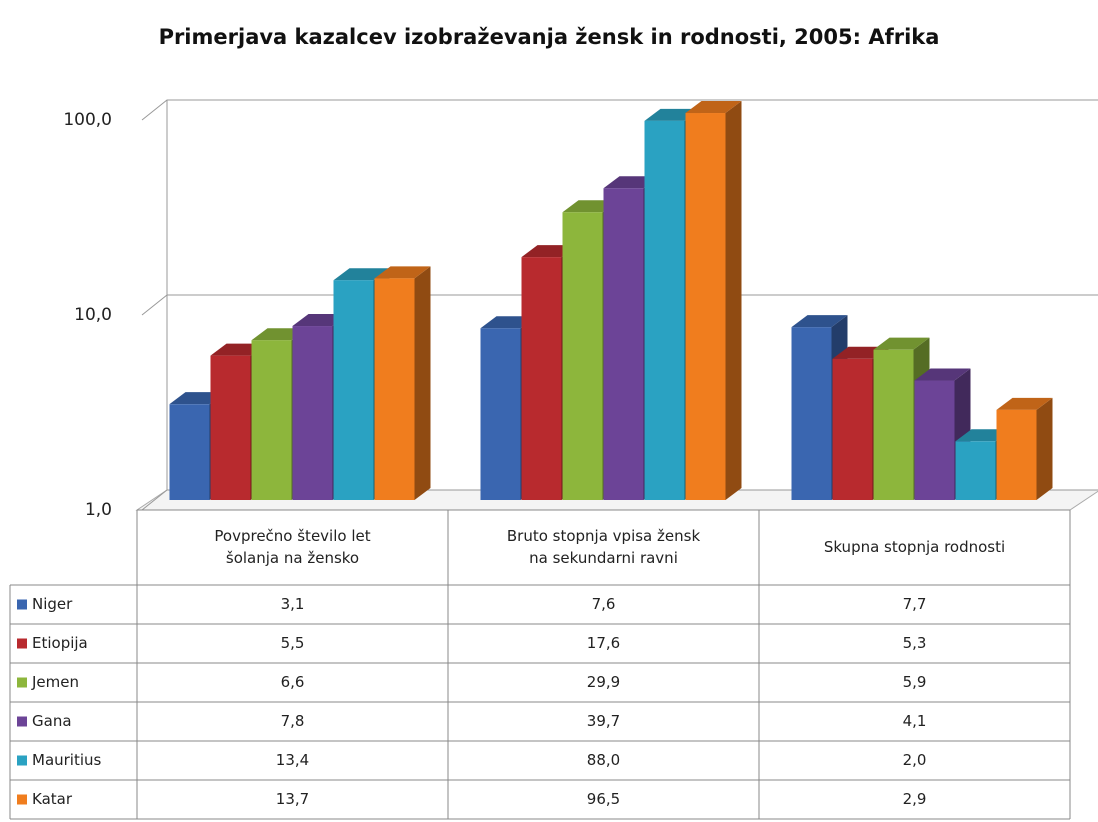  I want to click on x-tick-label: na sekundarni ravni, so click(603, 558).